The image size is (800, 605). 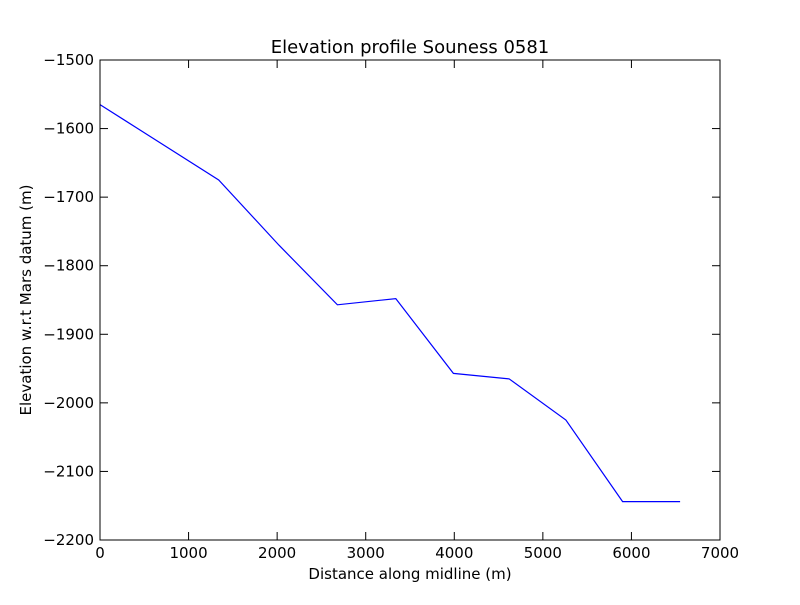 I want to click on y-tick-label: −1700, so click(x=68, y=197).